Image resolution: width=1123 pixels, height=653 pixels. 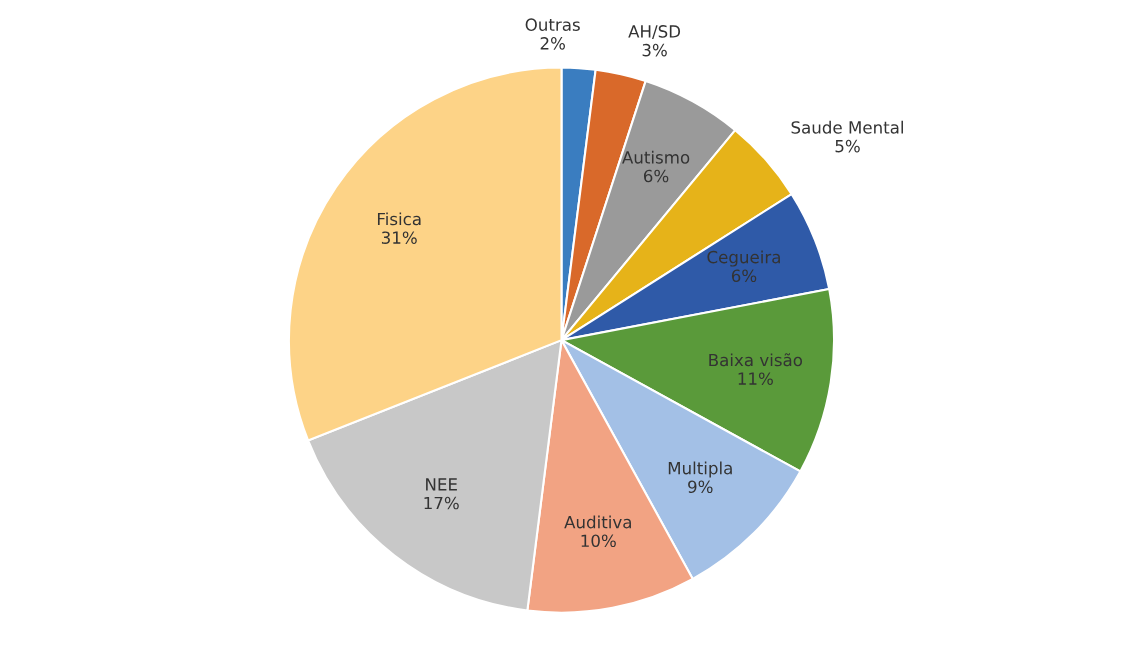 What do you see at coordinates (756, 360) in the screenshot?
I see `slice-label: Baixa visão` at bounding box center [756, 360].